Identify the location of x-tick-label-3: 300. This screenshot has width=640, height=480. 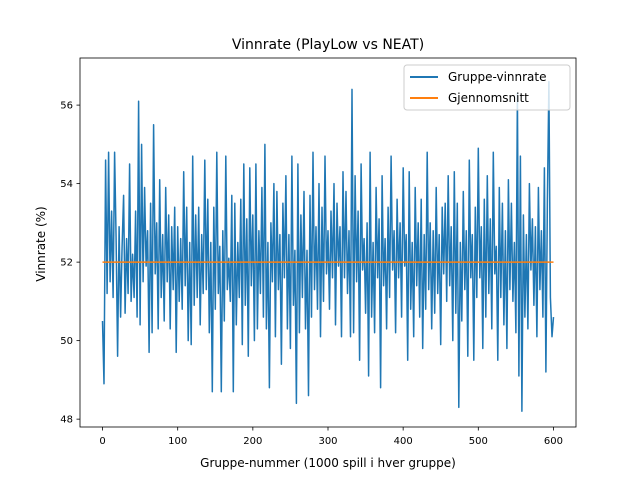
(327, 441).